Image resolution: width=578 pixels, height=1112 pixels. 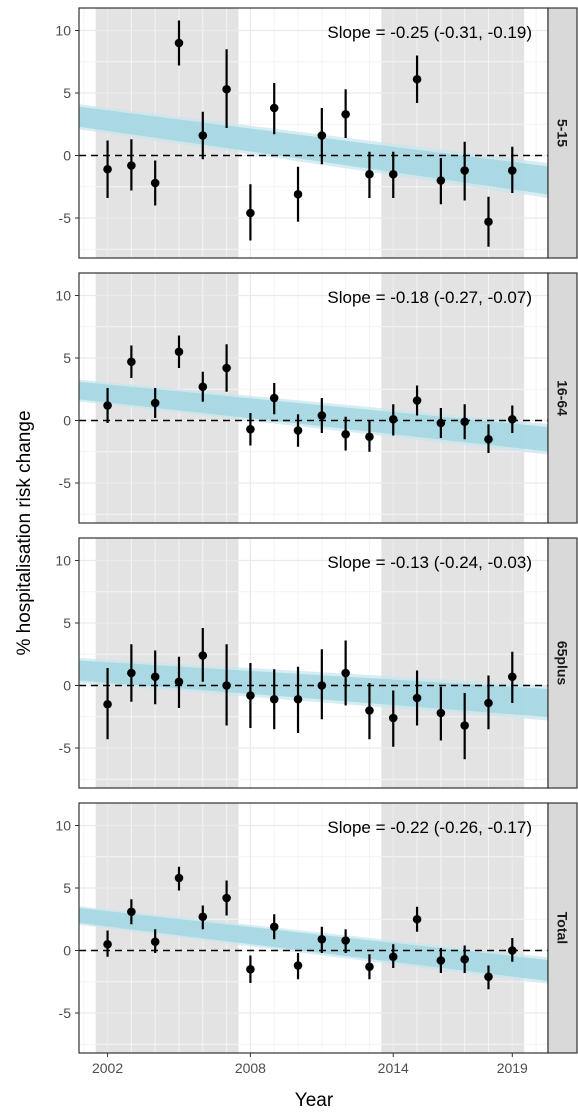 What do you see at coordinates (250, 1068) in the screenshot?
I see `x-tick-label: 2008` at bounding box center [250, 1068].